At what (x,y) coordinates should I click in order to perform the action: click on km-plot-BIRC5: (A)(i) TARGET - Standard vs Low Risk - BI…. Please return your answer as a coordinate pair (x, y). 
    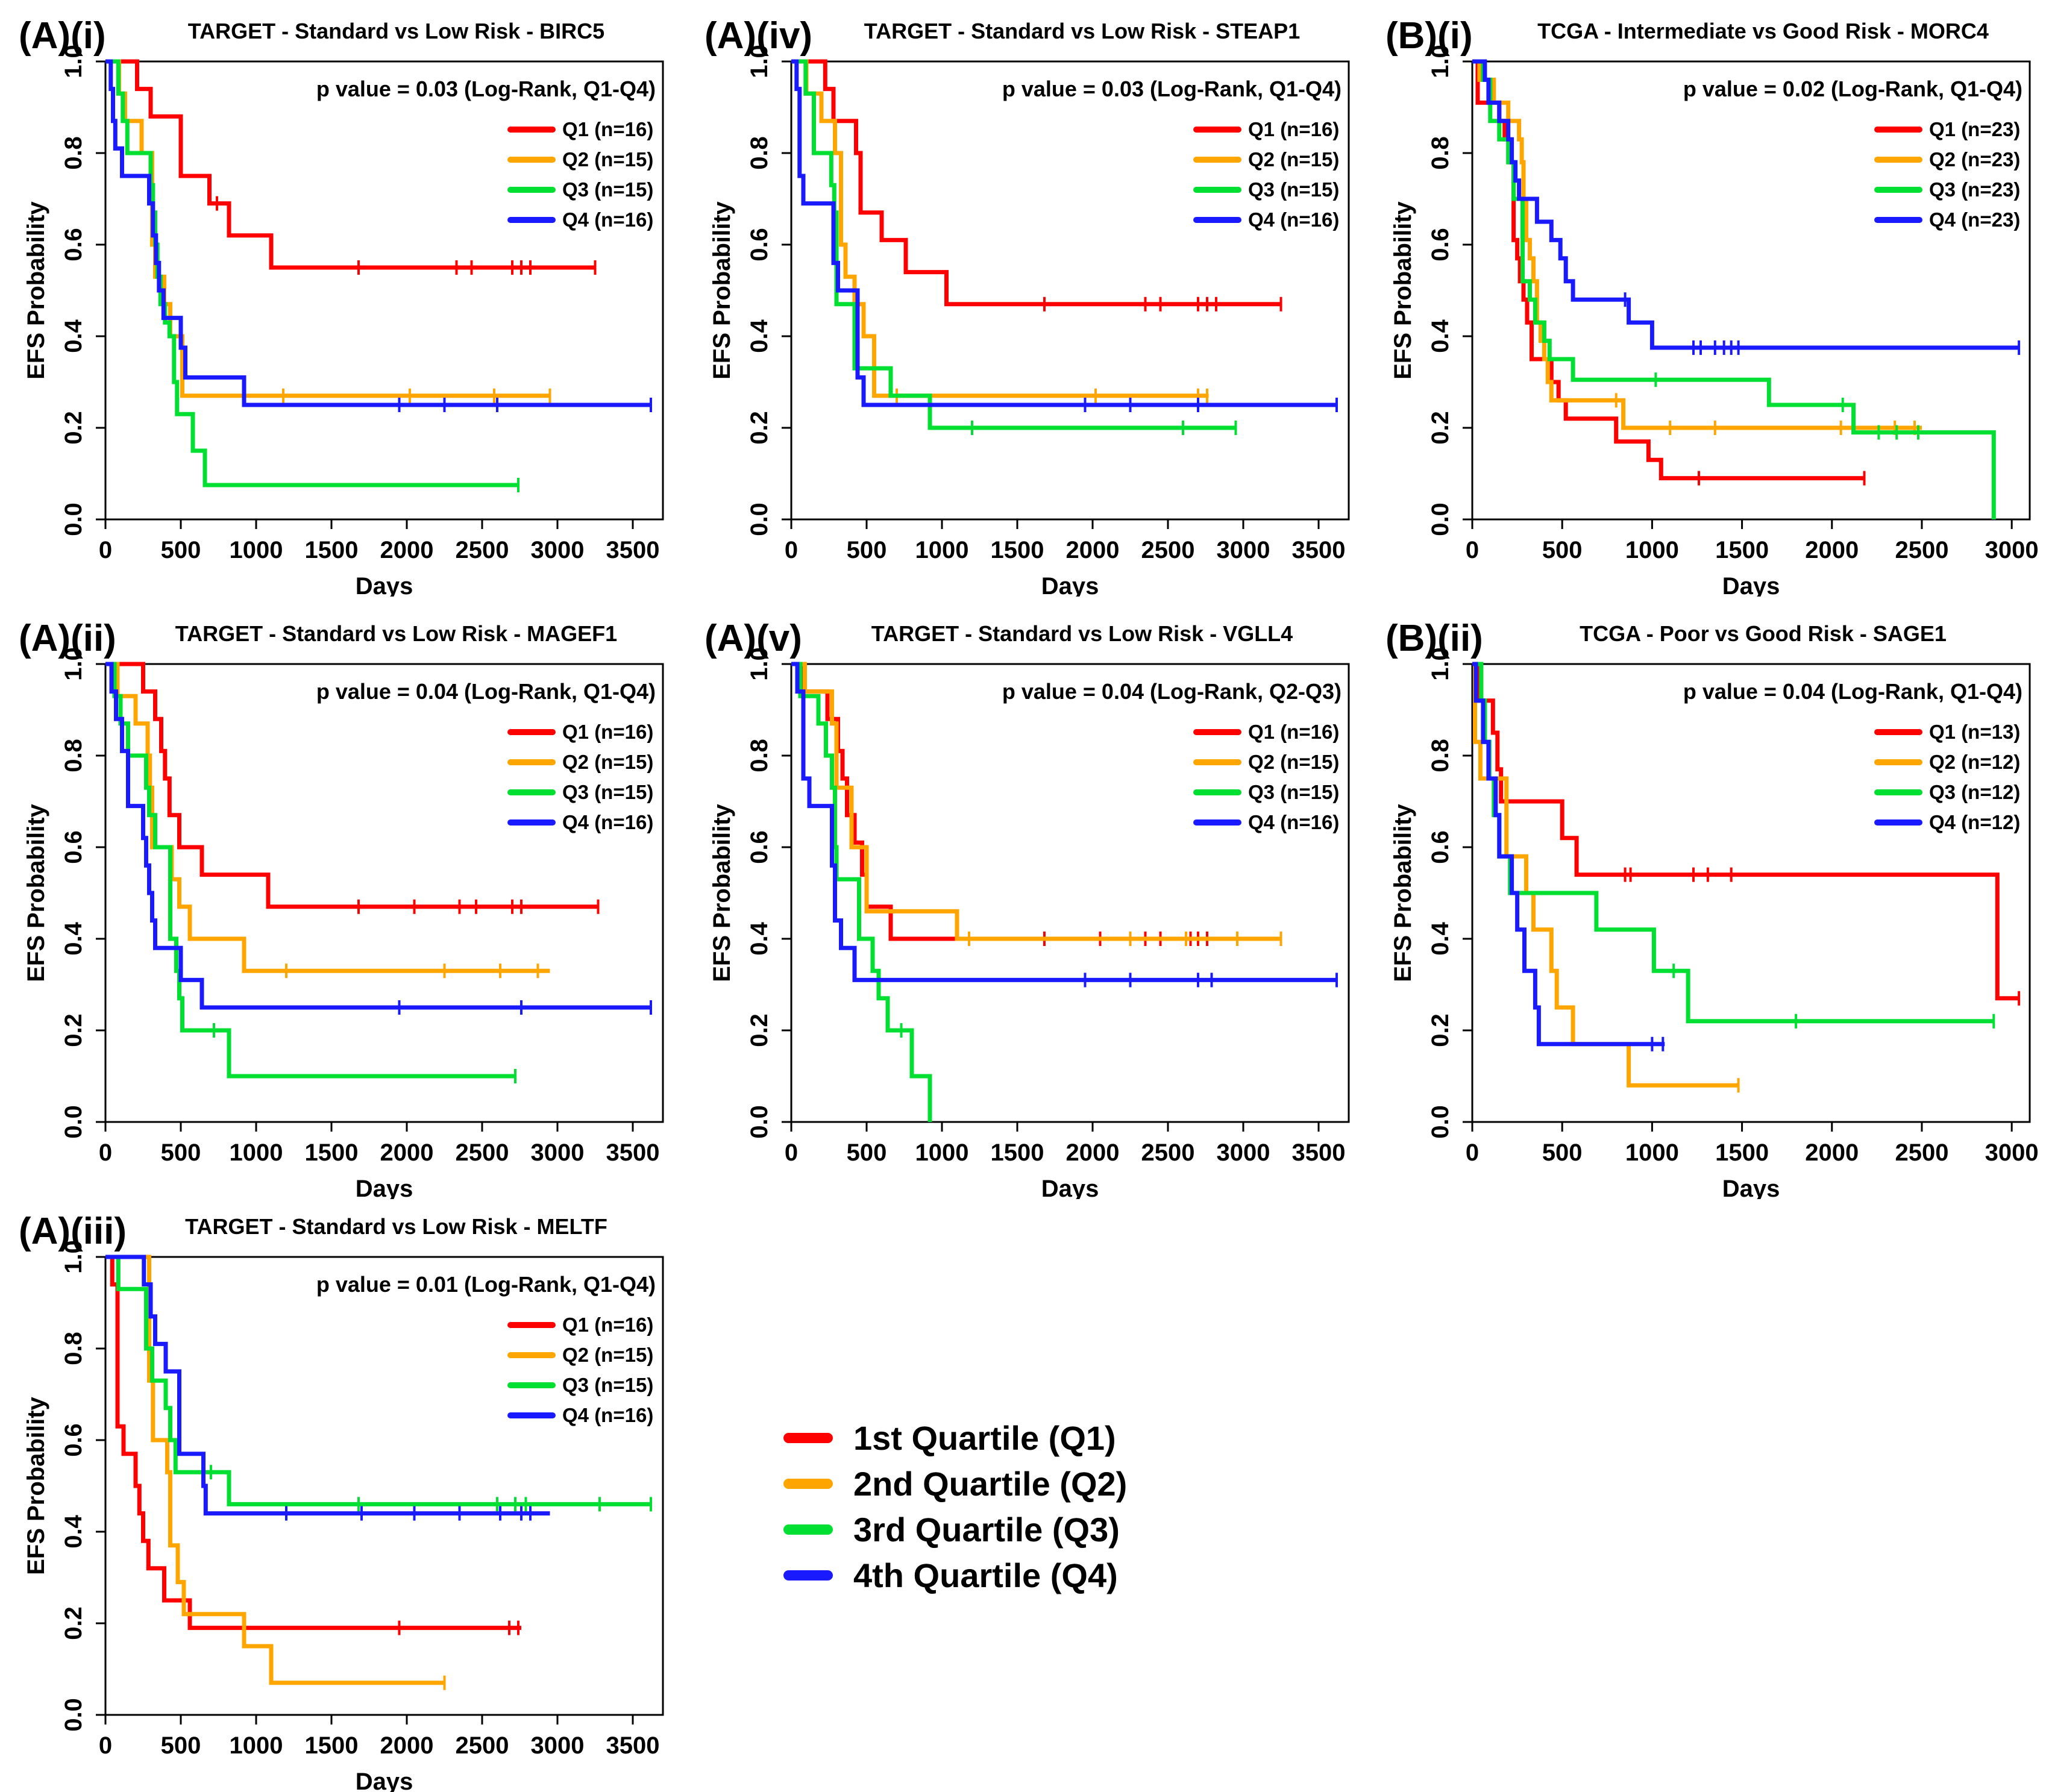
    Looking at the image, I should click on (342, 306).